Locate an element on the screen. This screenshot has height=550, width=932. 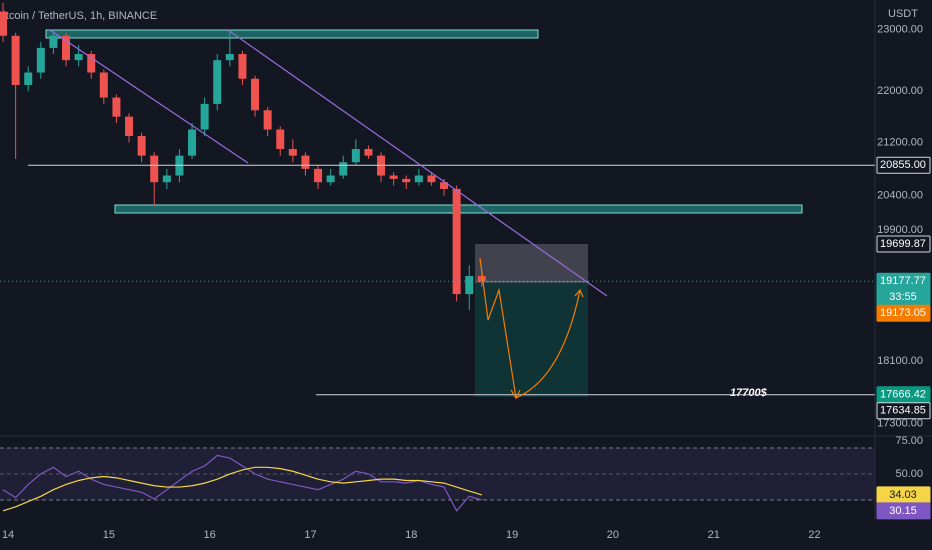
price-label: 19173.05 is located at coordinates (903, 313).